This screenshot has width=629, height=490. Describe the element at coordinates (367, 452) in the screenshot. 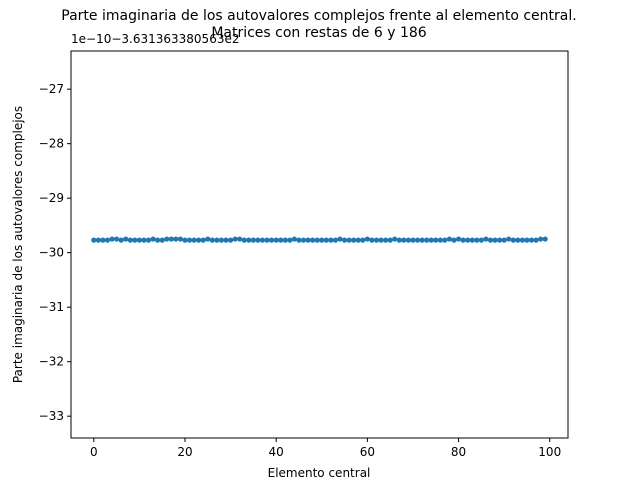

I see `x-tick-label: 60` at that location.